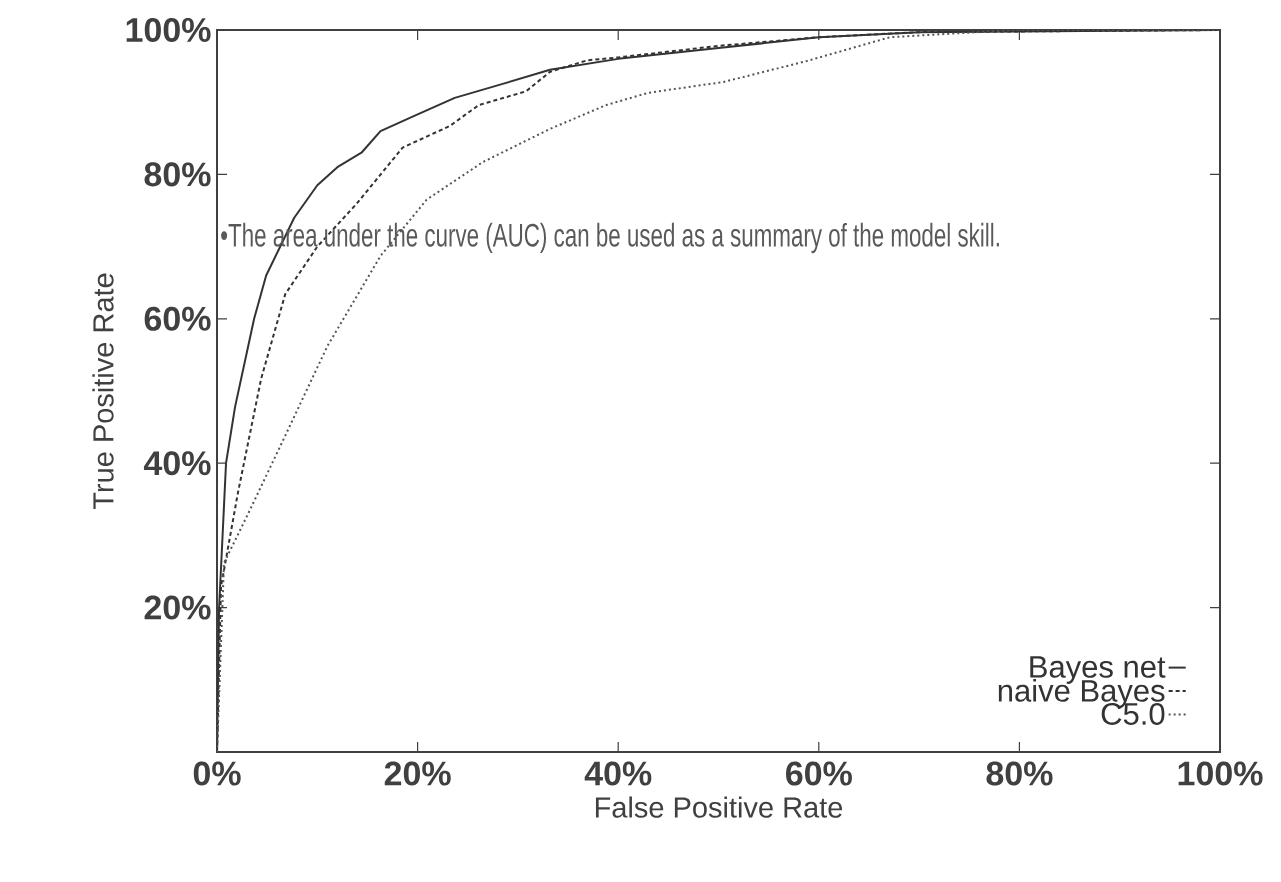 This screenshot has height=882, width=1281. Describe the element at coordinates (1019, 773) in the screenshot. I see `x-tick-label: 80%` at that location.